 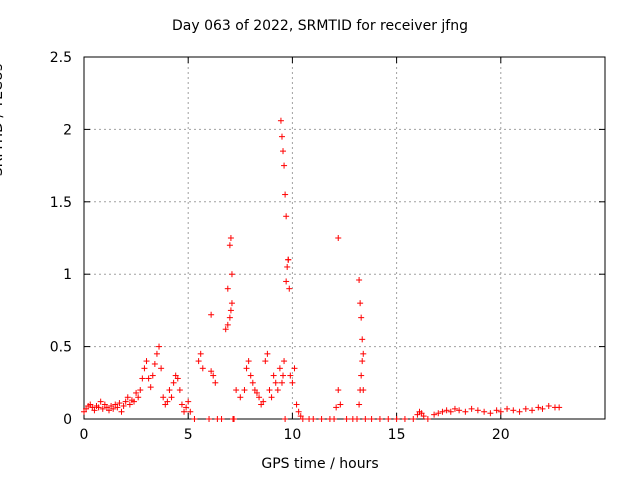 I want to click on y-tick-label: 2, so click(x=67, y=130).